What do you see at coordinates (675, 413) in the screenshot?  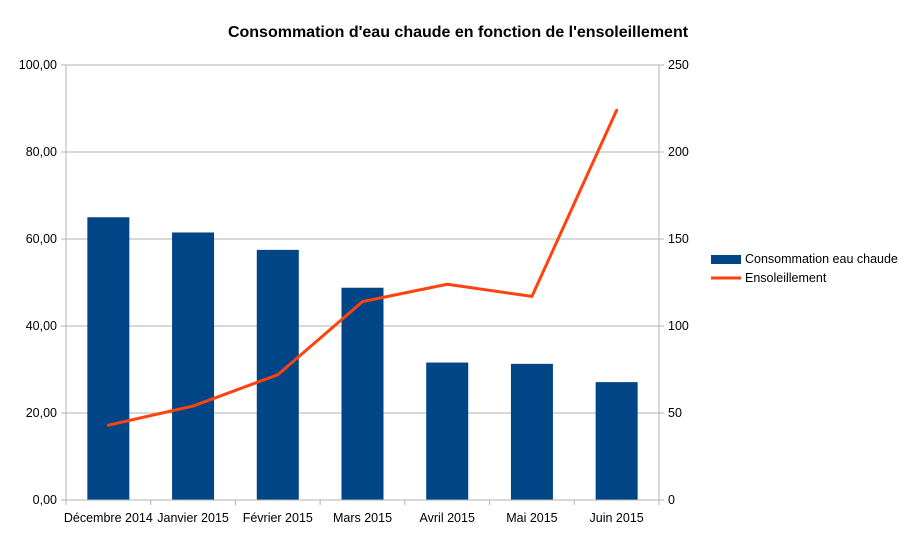 I see `y-right-tick-label: 50` at bounding box center [675, 413].